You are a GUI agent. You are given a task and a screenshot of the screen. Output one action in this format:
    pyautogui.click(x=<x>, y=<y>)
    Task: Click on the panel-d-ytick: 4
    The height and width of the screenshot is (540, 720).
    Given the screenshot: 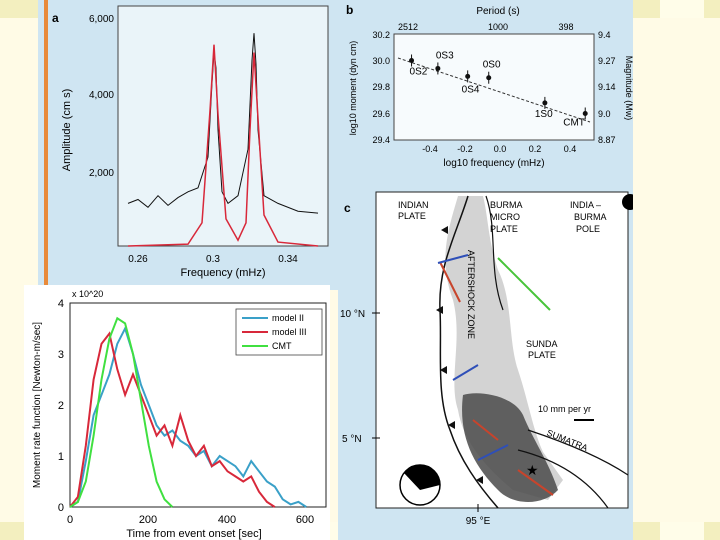 What is the action you would take?
    pyautogui.click(x=61, y=304)
    